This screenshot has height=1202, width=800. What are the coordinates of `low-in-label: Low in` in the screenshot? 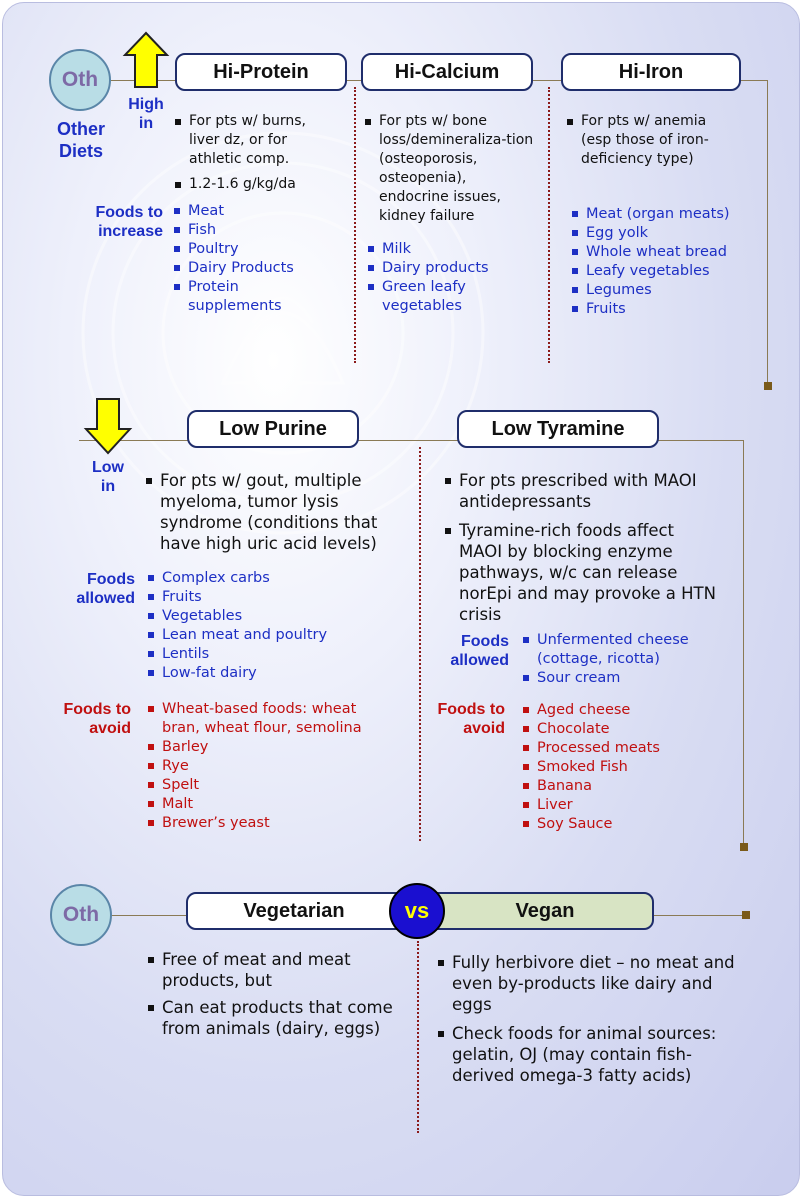 It's located at (108, 477).